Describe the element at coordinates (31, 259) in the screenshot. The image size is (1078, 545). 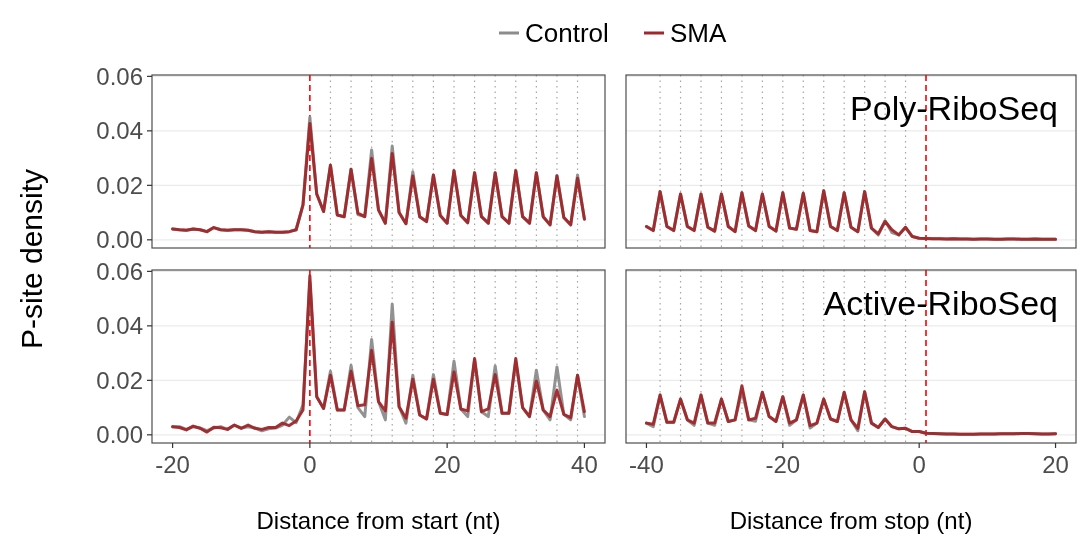
I see `y-axis-title: P-site density` at that location.